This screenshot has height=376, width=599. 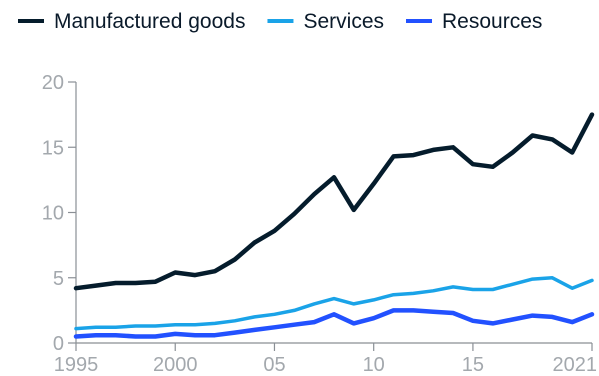 What do you see at coordinates (175, 365) in the screenshot?
I see `x-tick-label: 2000` at bounding box center [175, 365].